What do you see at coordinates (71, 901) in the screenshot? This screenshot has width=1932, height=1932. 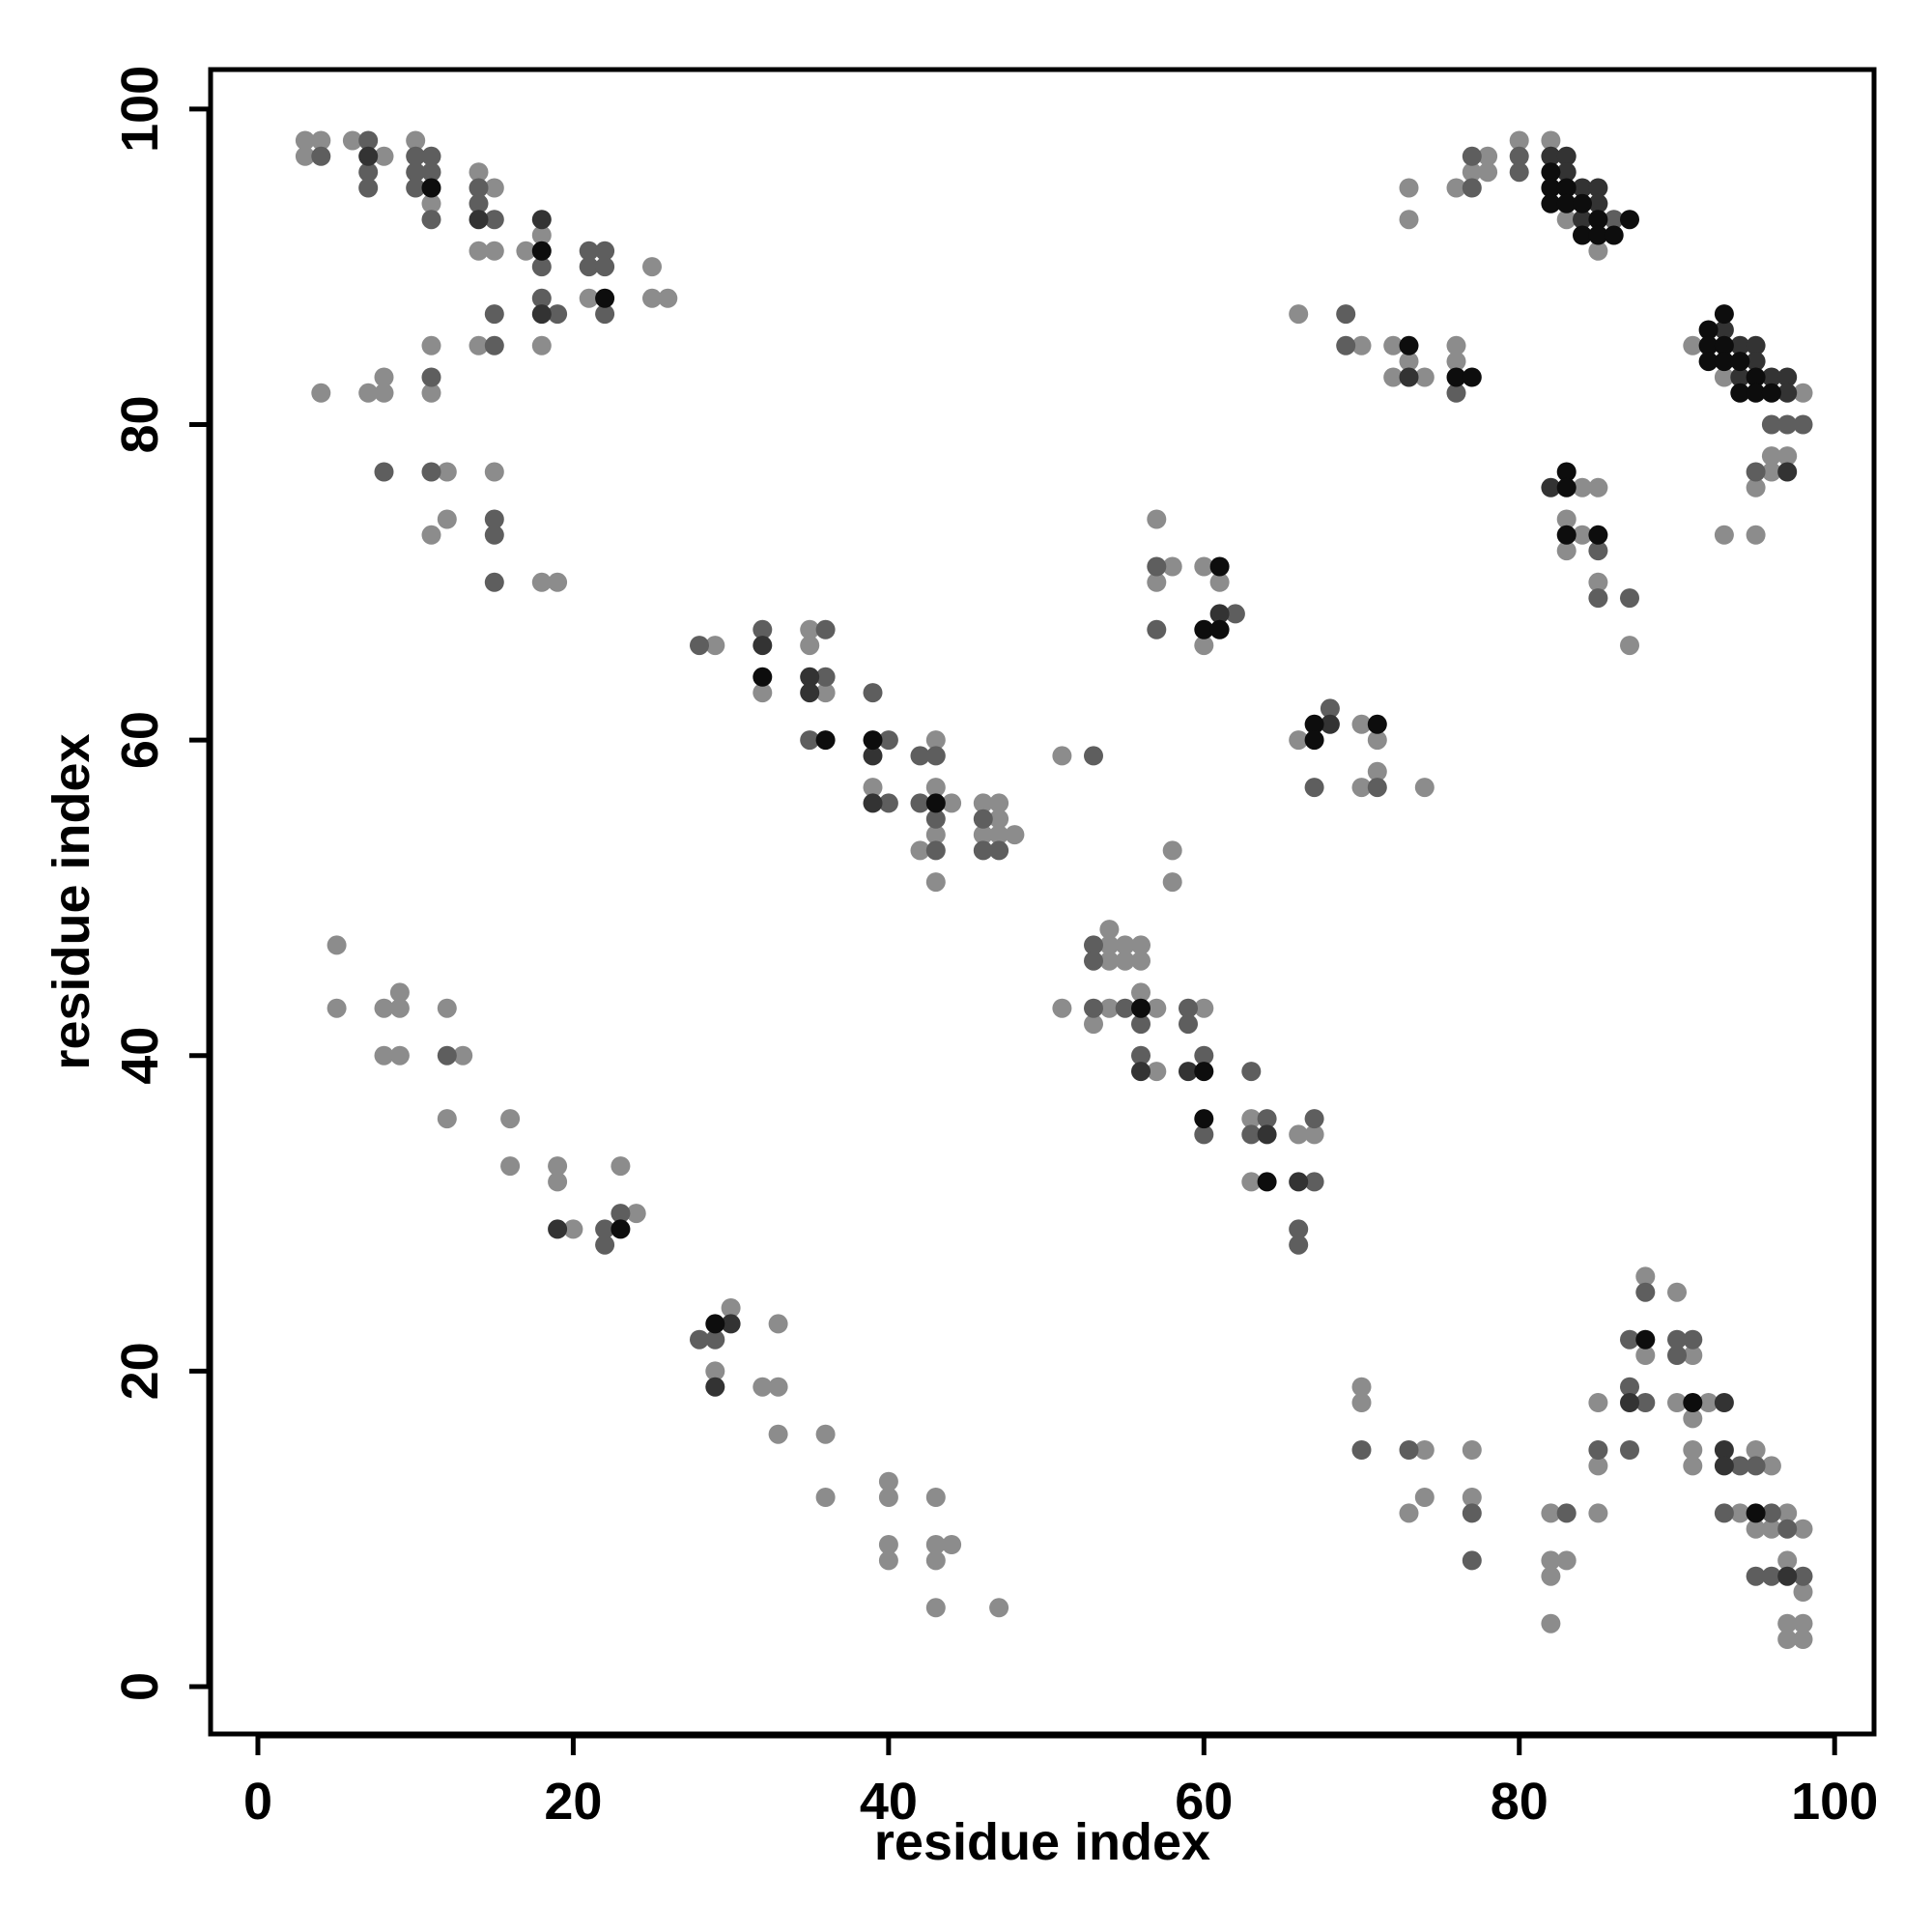 I see `y-axis-title: residue index` at bounding box center [71, 901].